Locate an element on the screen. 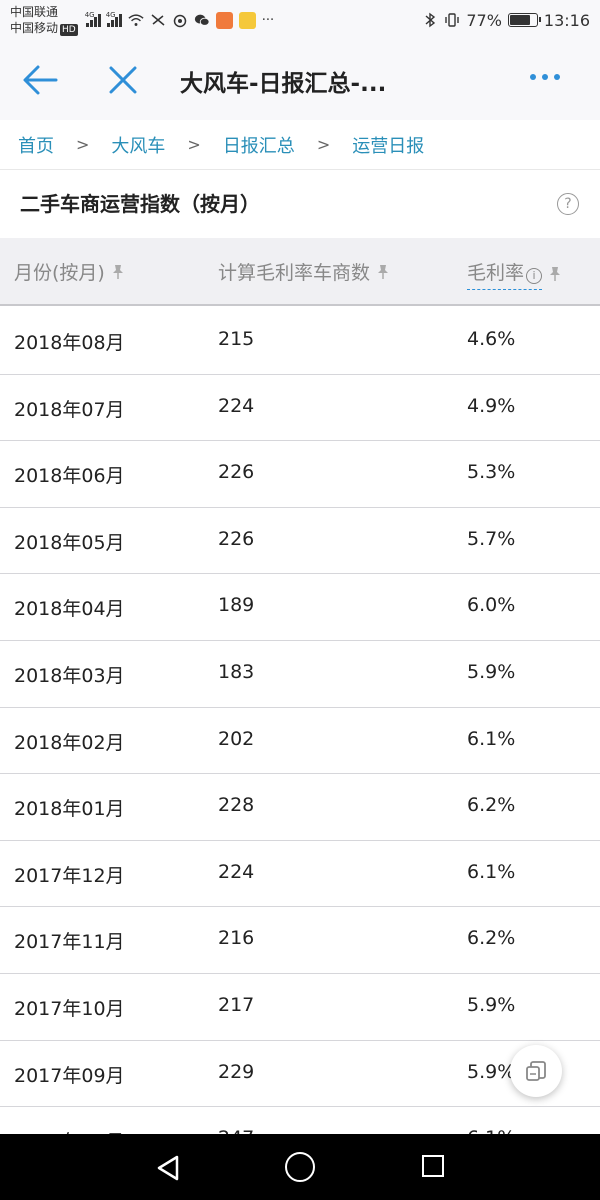 Image resolution: width=600 pixels, height=1200 pixels. table-row: 2017年11月 216 6.2% is located at coordinates (300, 940).